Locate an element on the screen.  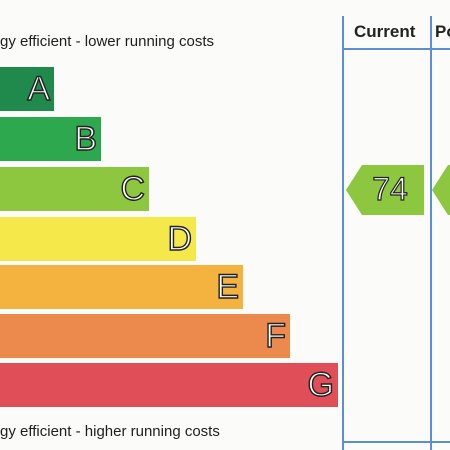
band-e-letter: E is located at coordinates (228, 286).